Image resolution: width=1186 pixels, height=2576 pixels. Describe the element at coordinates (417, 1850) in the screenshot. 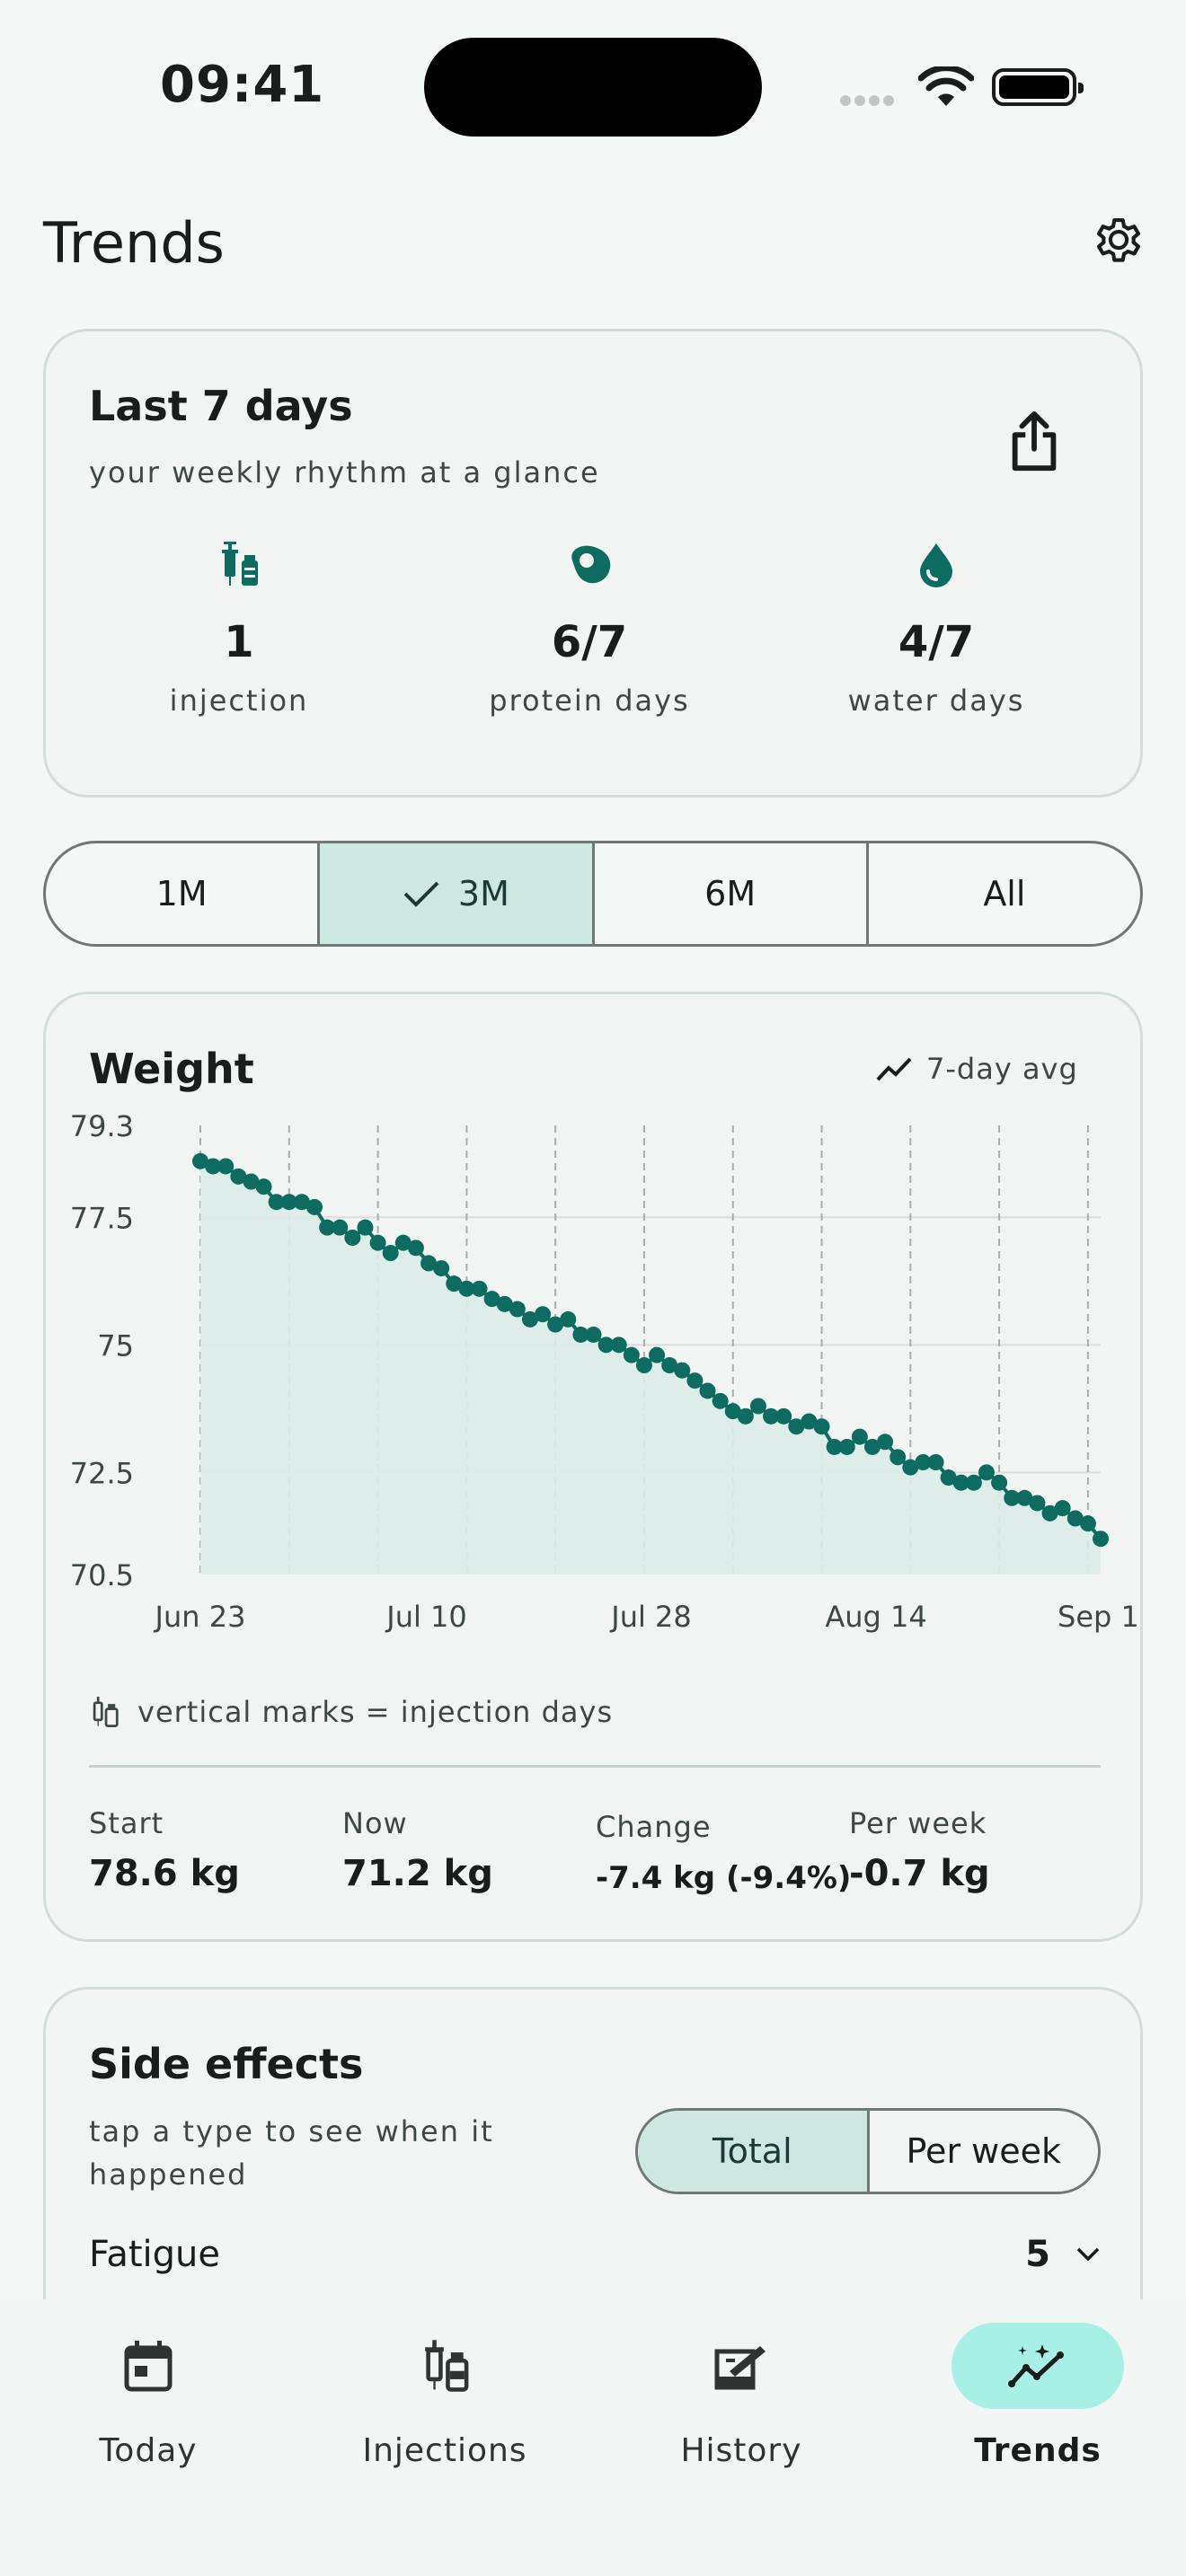

I see `weight-stat-now: Now 71.2 kg` at that location.